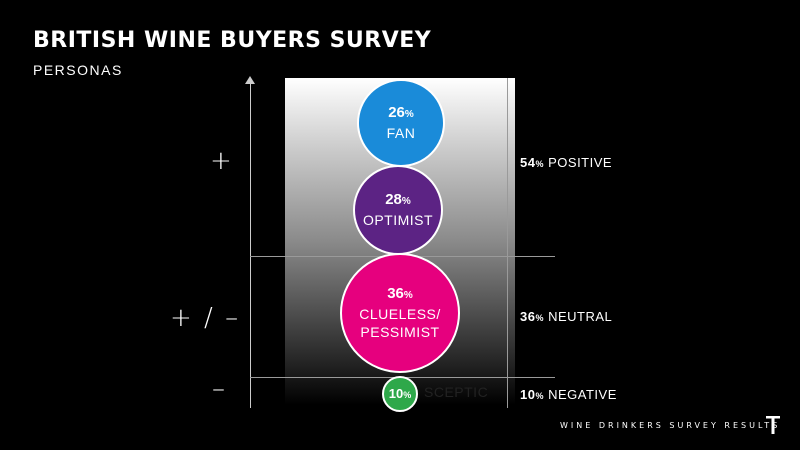 This screenshot has width=800, height=450. What do you see at coordinates (401, 112) in the screenshot?
I see `persona-percent: 26%` at bounding box center [401, 112].